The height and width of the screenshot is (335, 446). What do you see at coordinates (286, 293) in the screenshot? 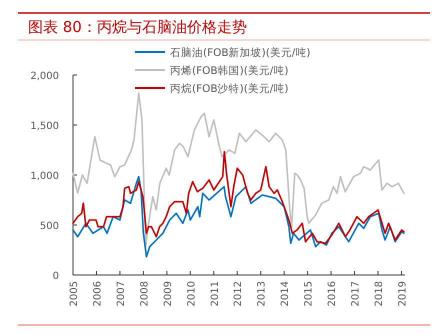
I see `x-tick-label: 2014` at bounding box center [286, 293].